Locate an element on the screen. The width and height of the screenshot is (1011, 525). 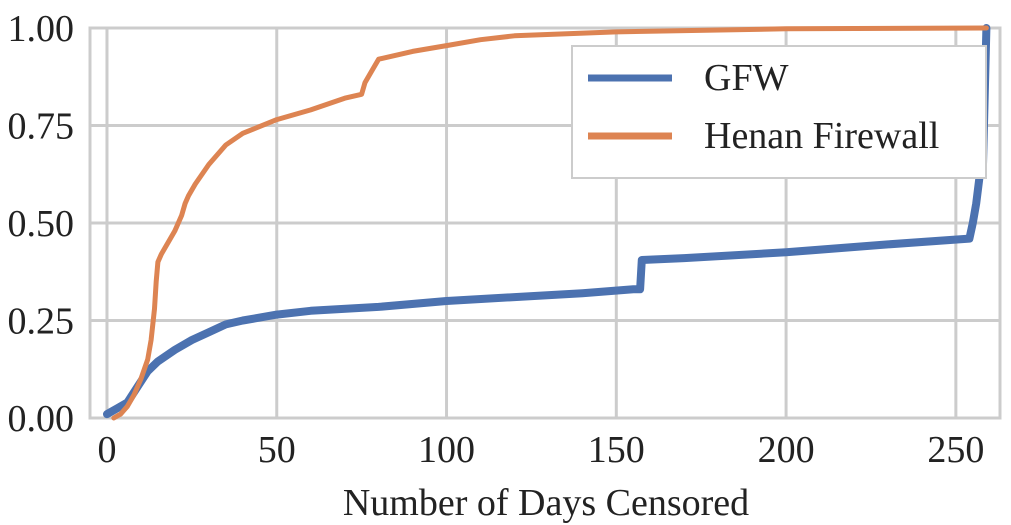
legend-label-henan-firewall: Henan Firewall is located at coordinates (821, 136).